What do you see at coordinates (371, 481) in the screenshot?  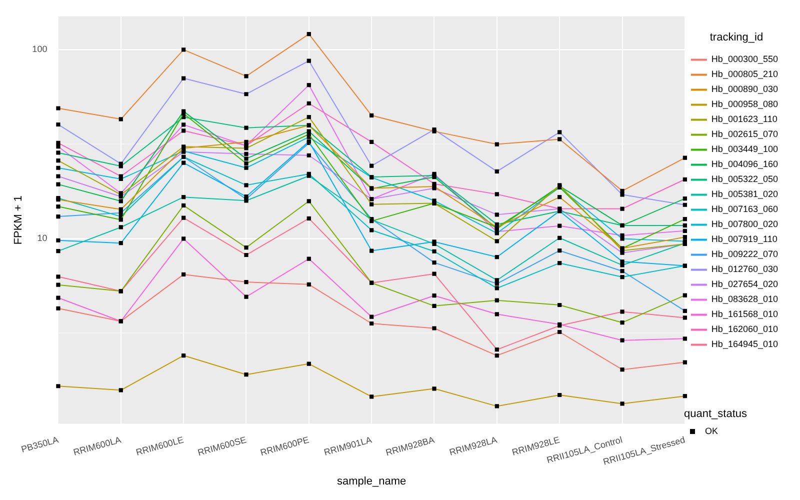 I see `x-axis-title: sample_name` at bounding box center [371, 481].